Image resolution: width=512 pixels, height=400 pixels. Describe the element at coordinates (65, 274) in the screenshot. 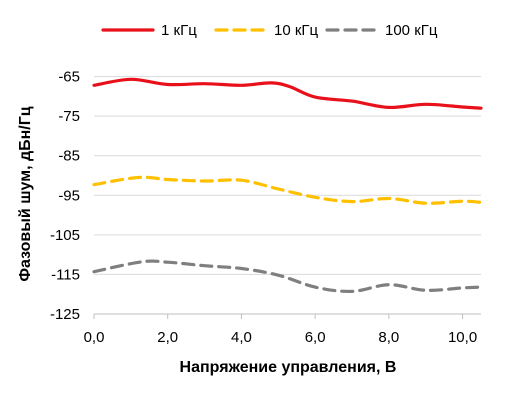

I see `y-tick-label: -115` at that location.